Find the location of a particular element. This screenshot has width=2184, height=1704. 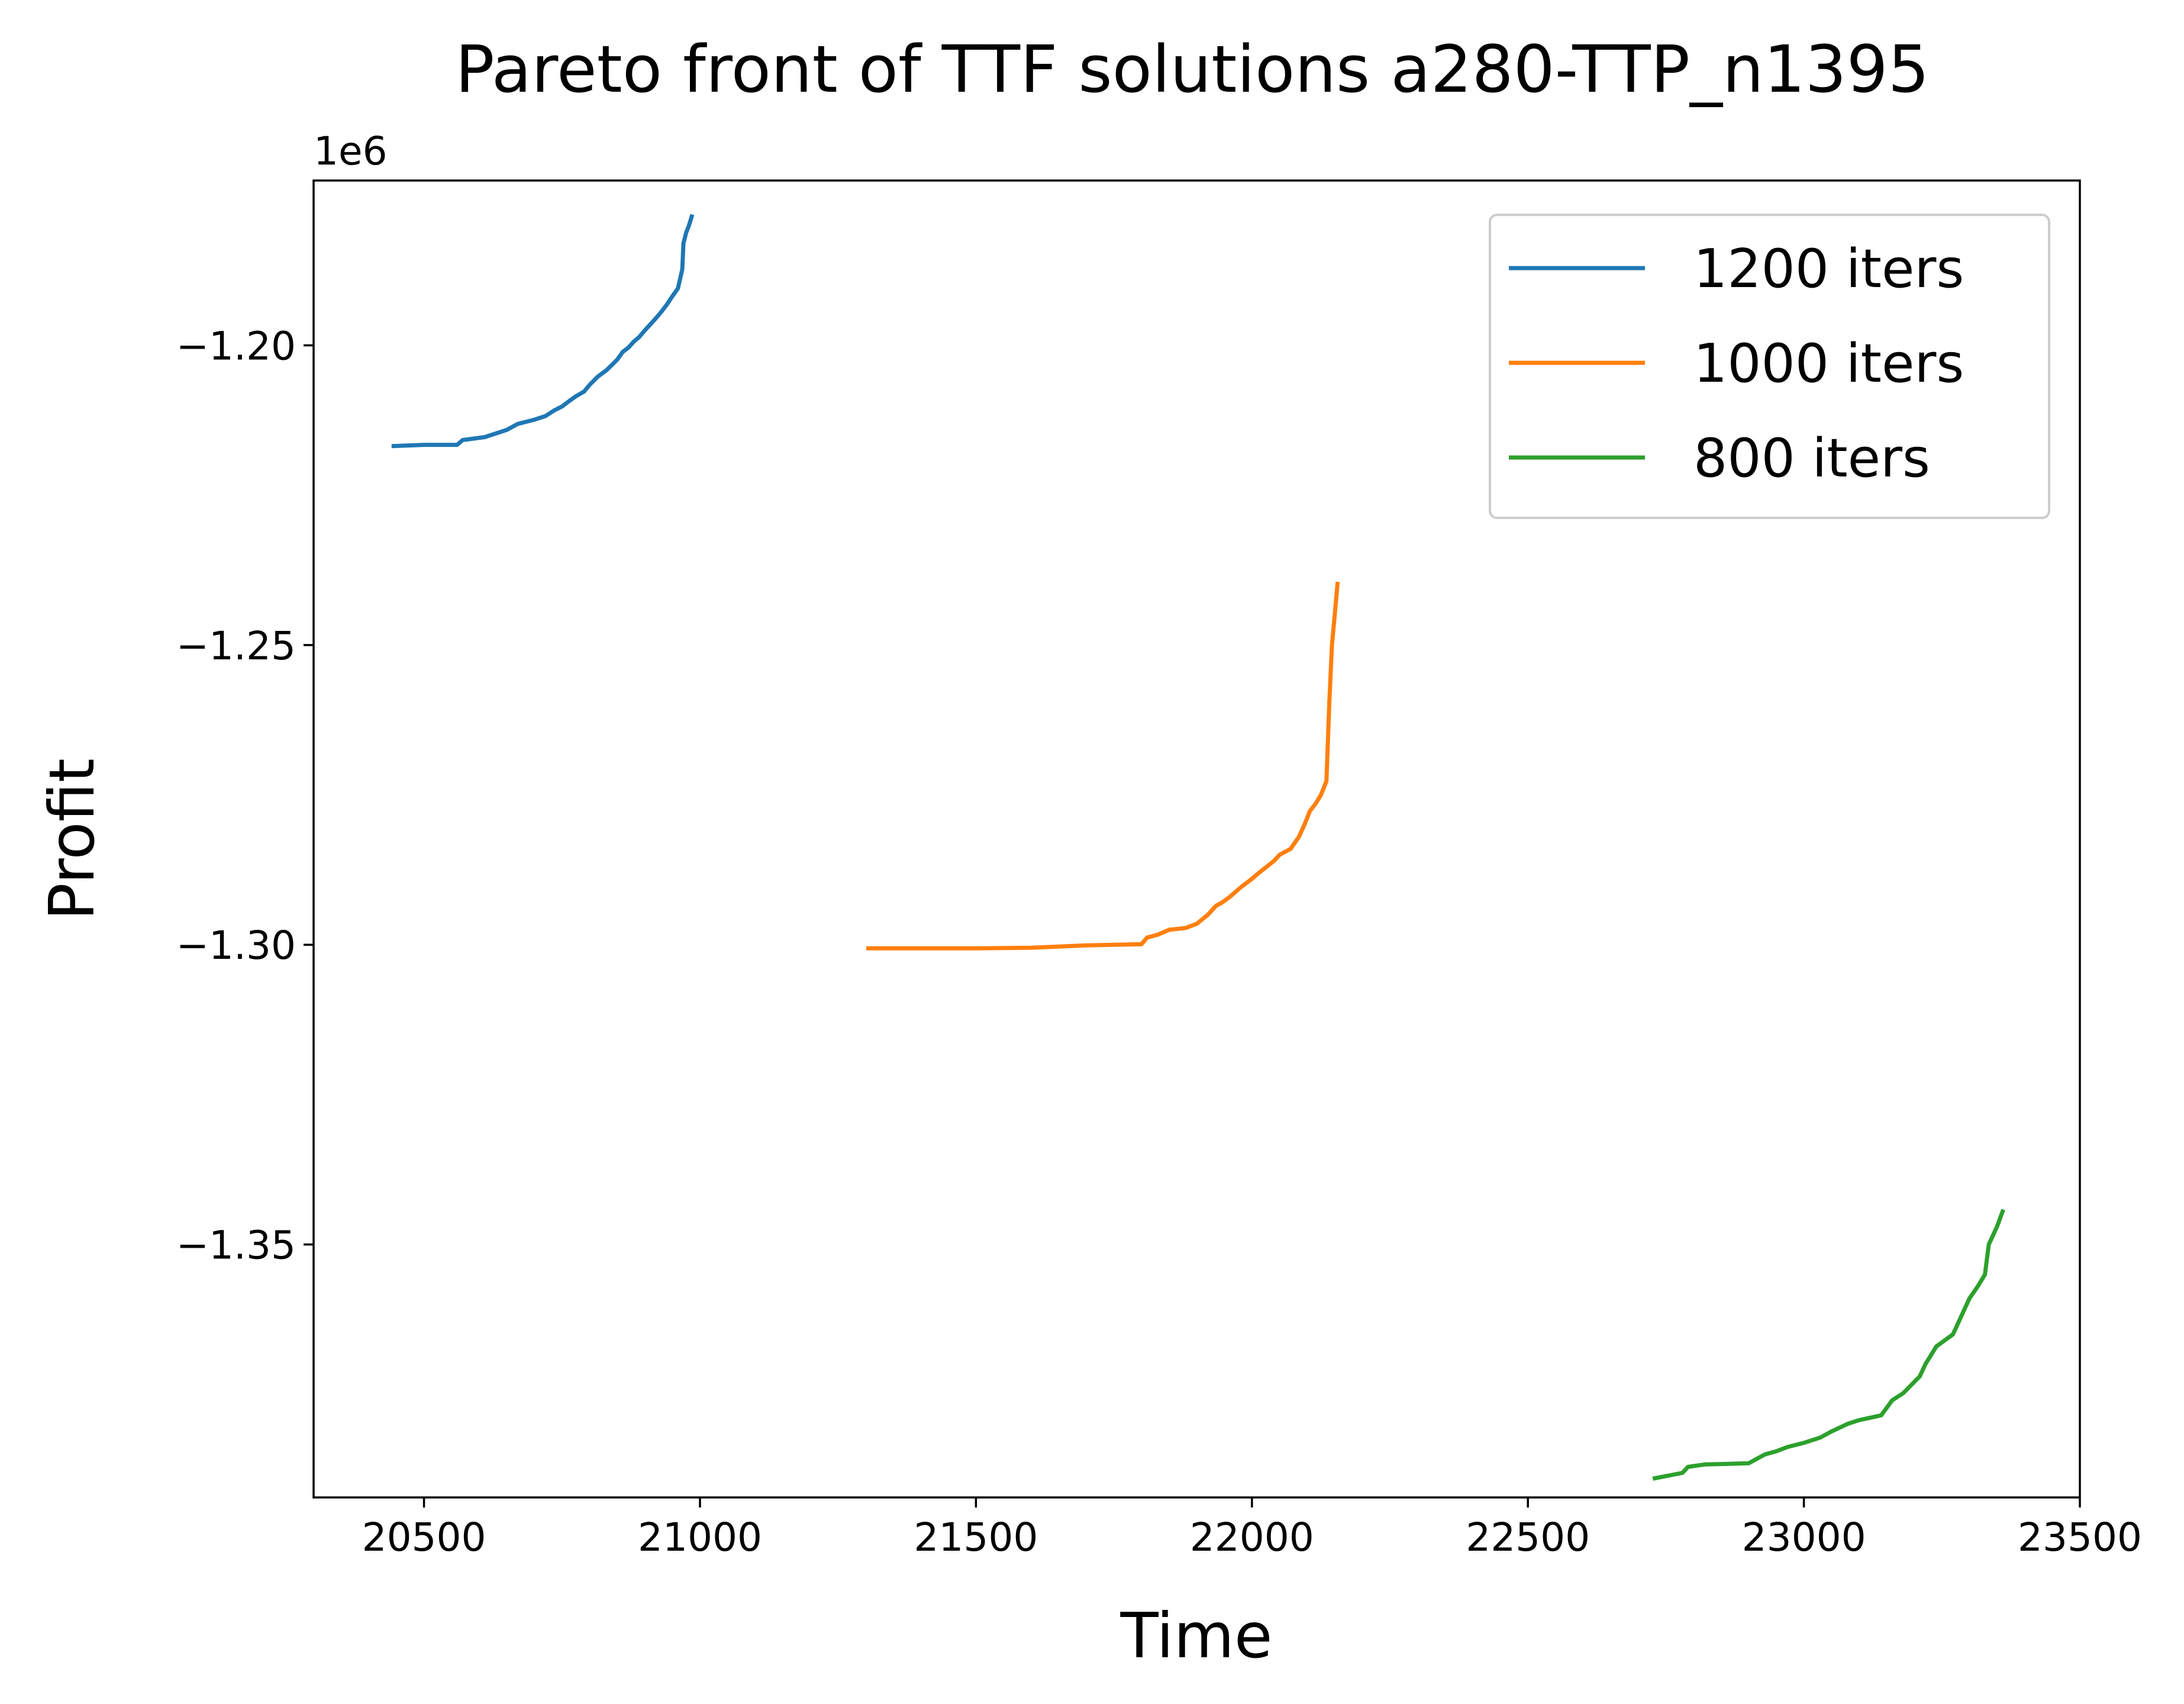

legend-items: 1200 iters 1000 iters 800 iters is located at coordinates (1736, 364).